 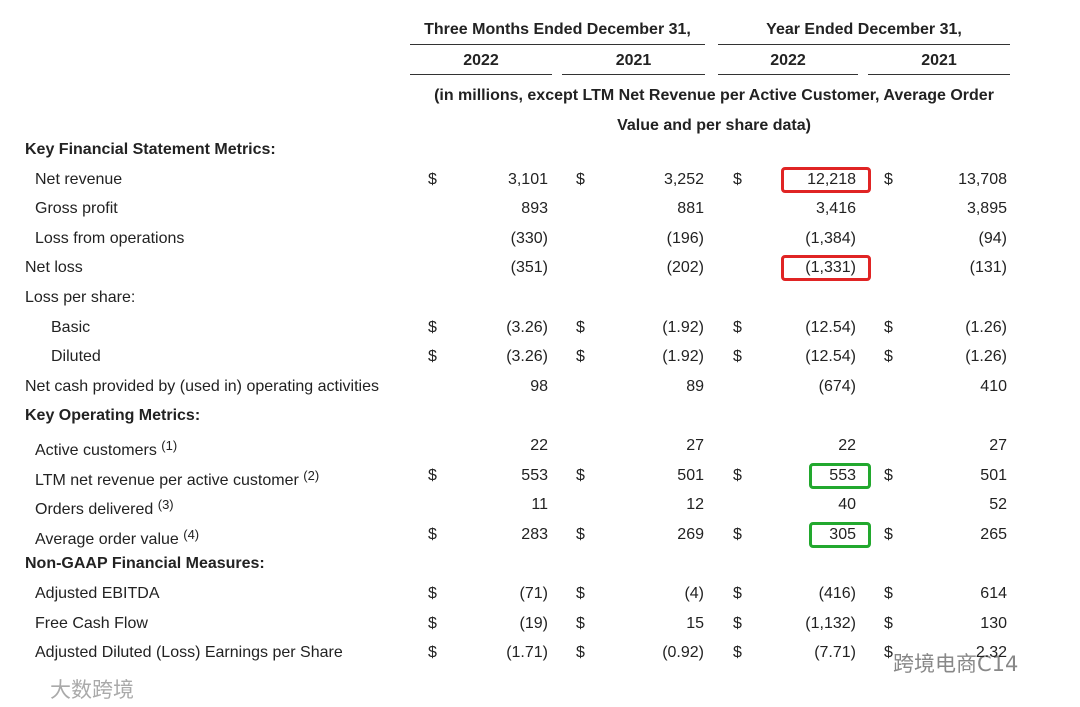 What do you see at coordinates (106, 448) in the screenshot?
I see `row-label: Active customers (1)` at bounding box center [106, 448].